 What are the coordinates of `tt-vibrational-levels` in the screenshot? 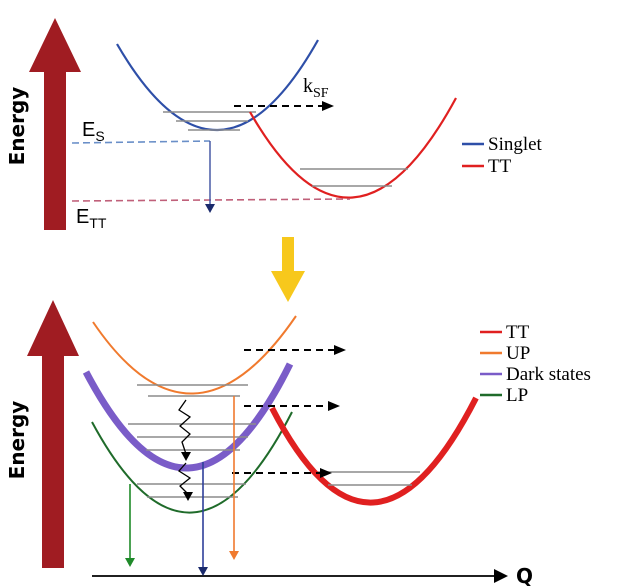 It's located at (354, 177).